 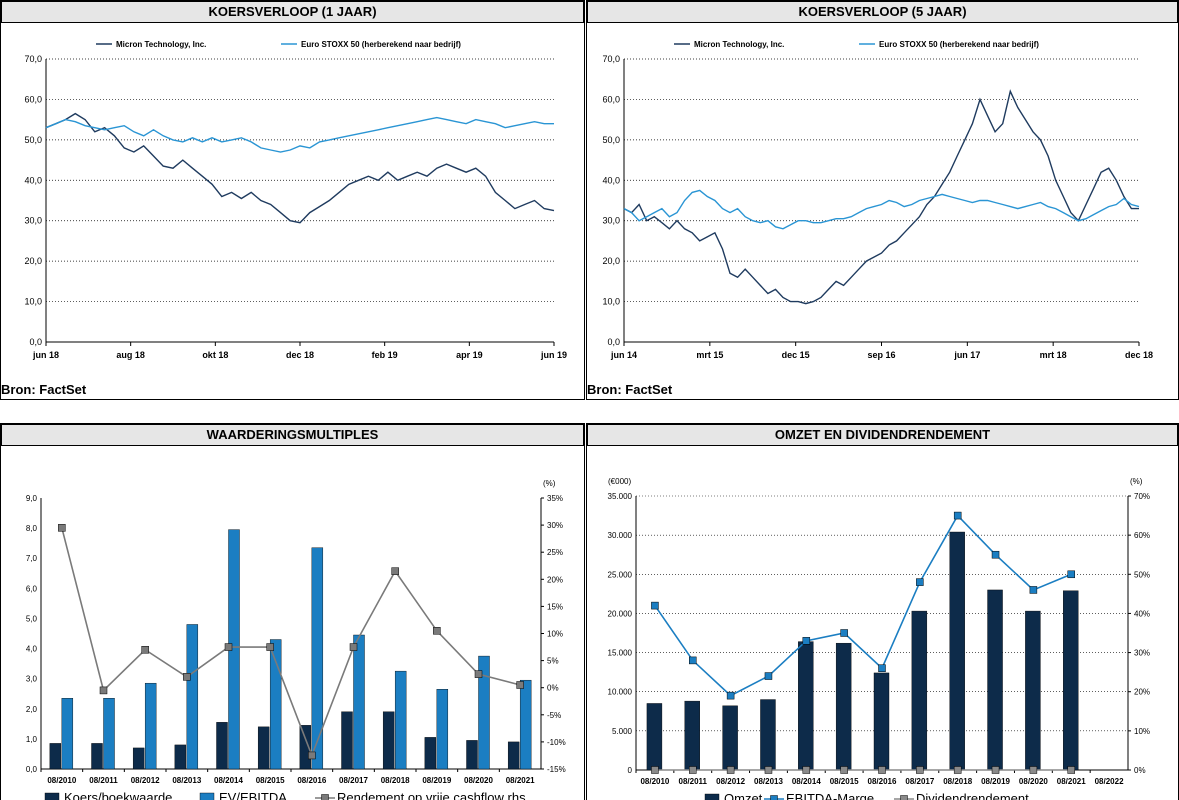 I want to click on y2-unit-label: (%), so click(x=1136, y=481).